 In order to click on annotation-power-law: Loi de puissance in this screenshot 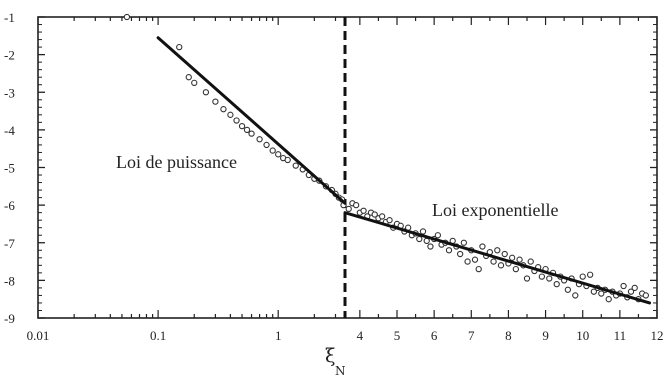, I will do `click(176, 162)`.